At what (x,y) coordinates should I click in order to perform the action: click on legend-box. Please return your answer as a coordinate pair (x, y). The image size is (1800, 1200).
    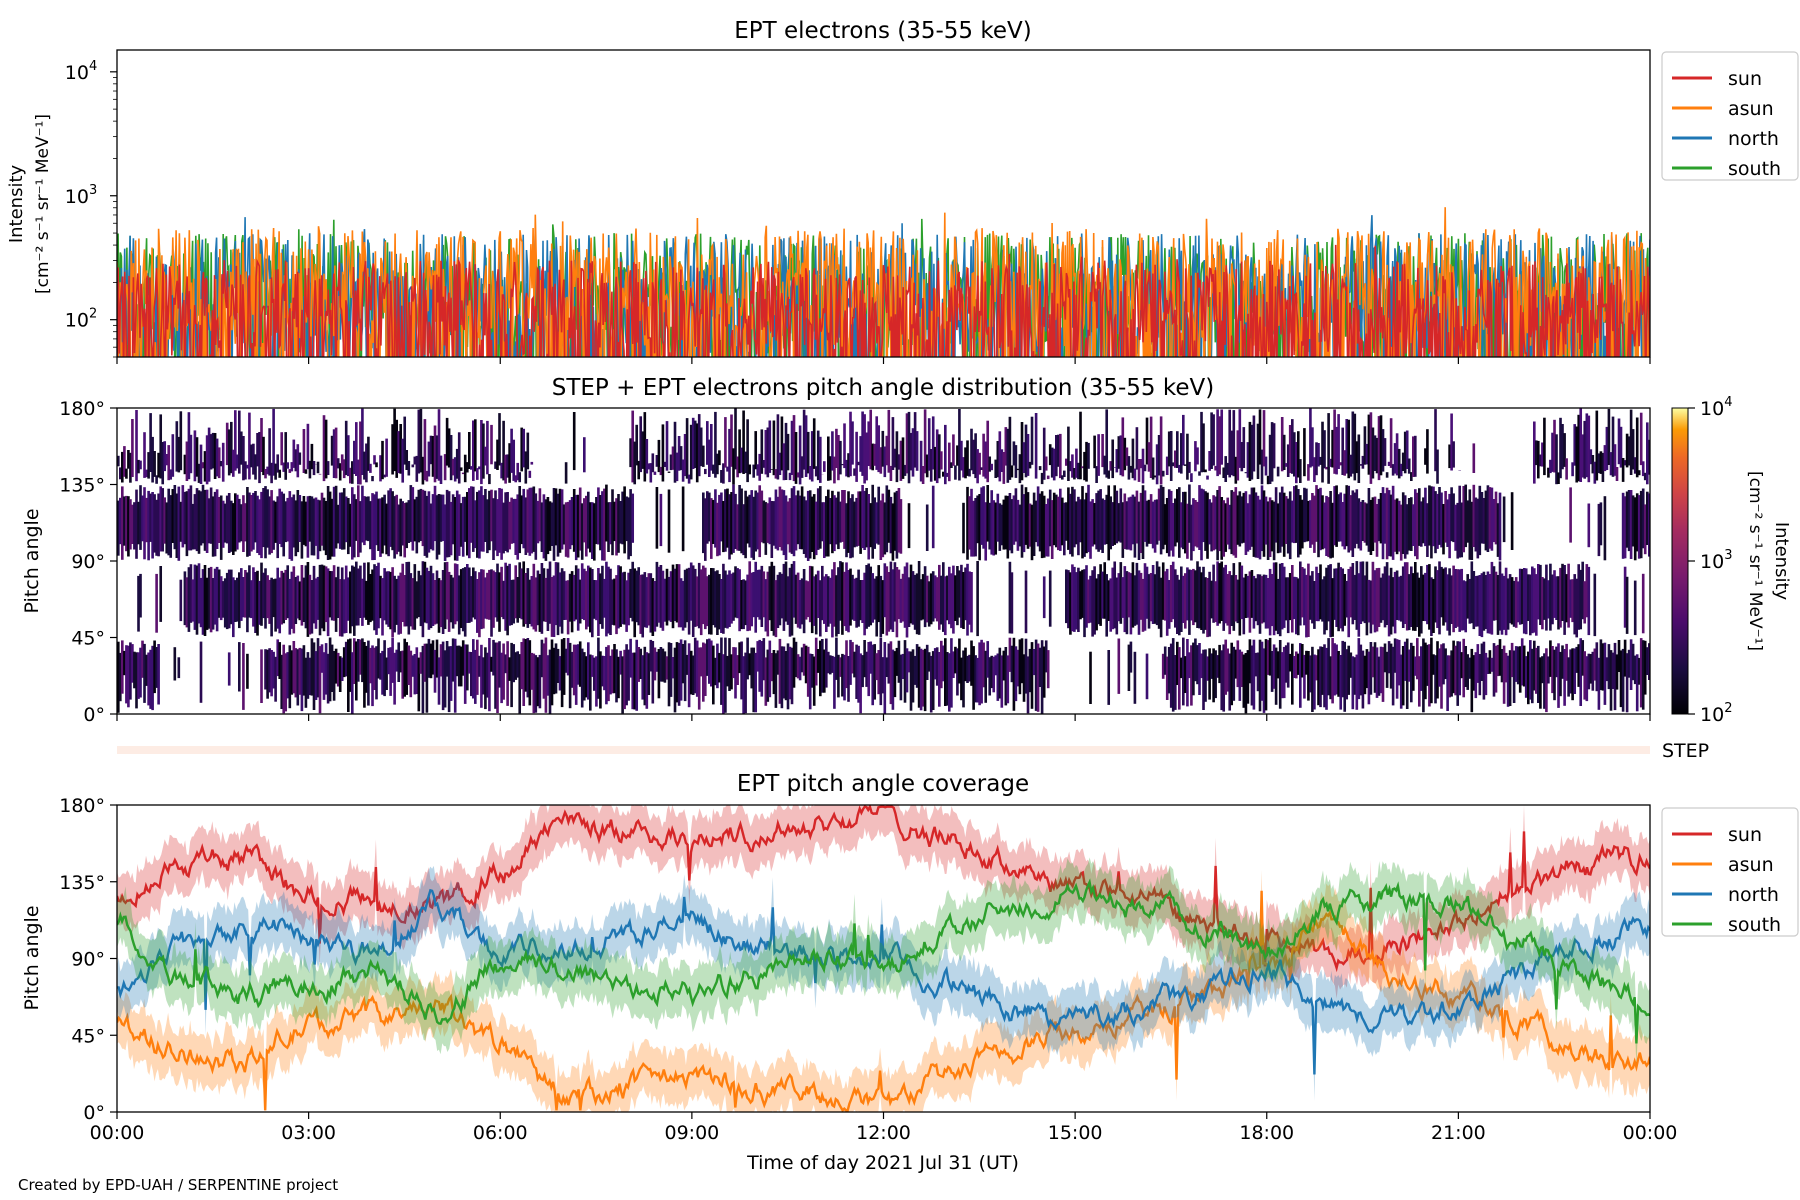
    Looking at the image, I should click on (1730, 116).